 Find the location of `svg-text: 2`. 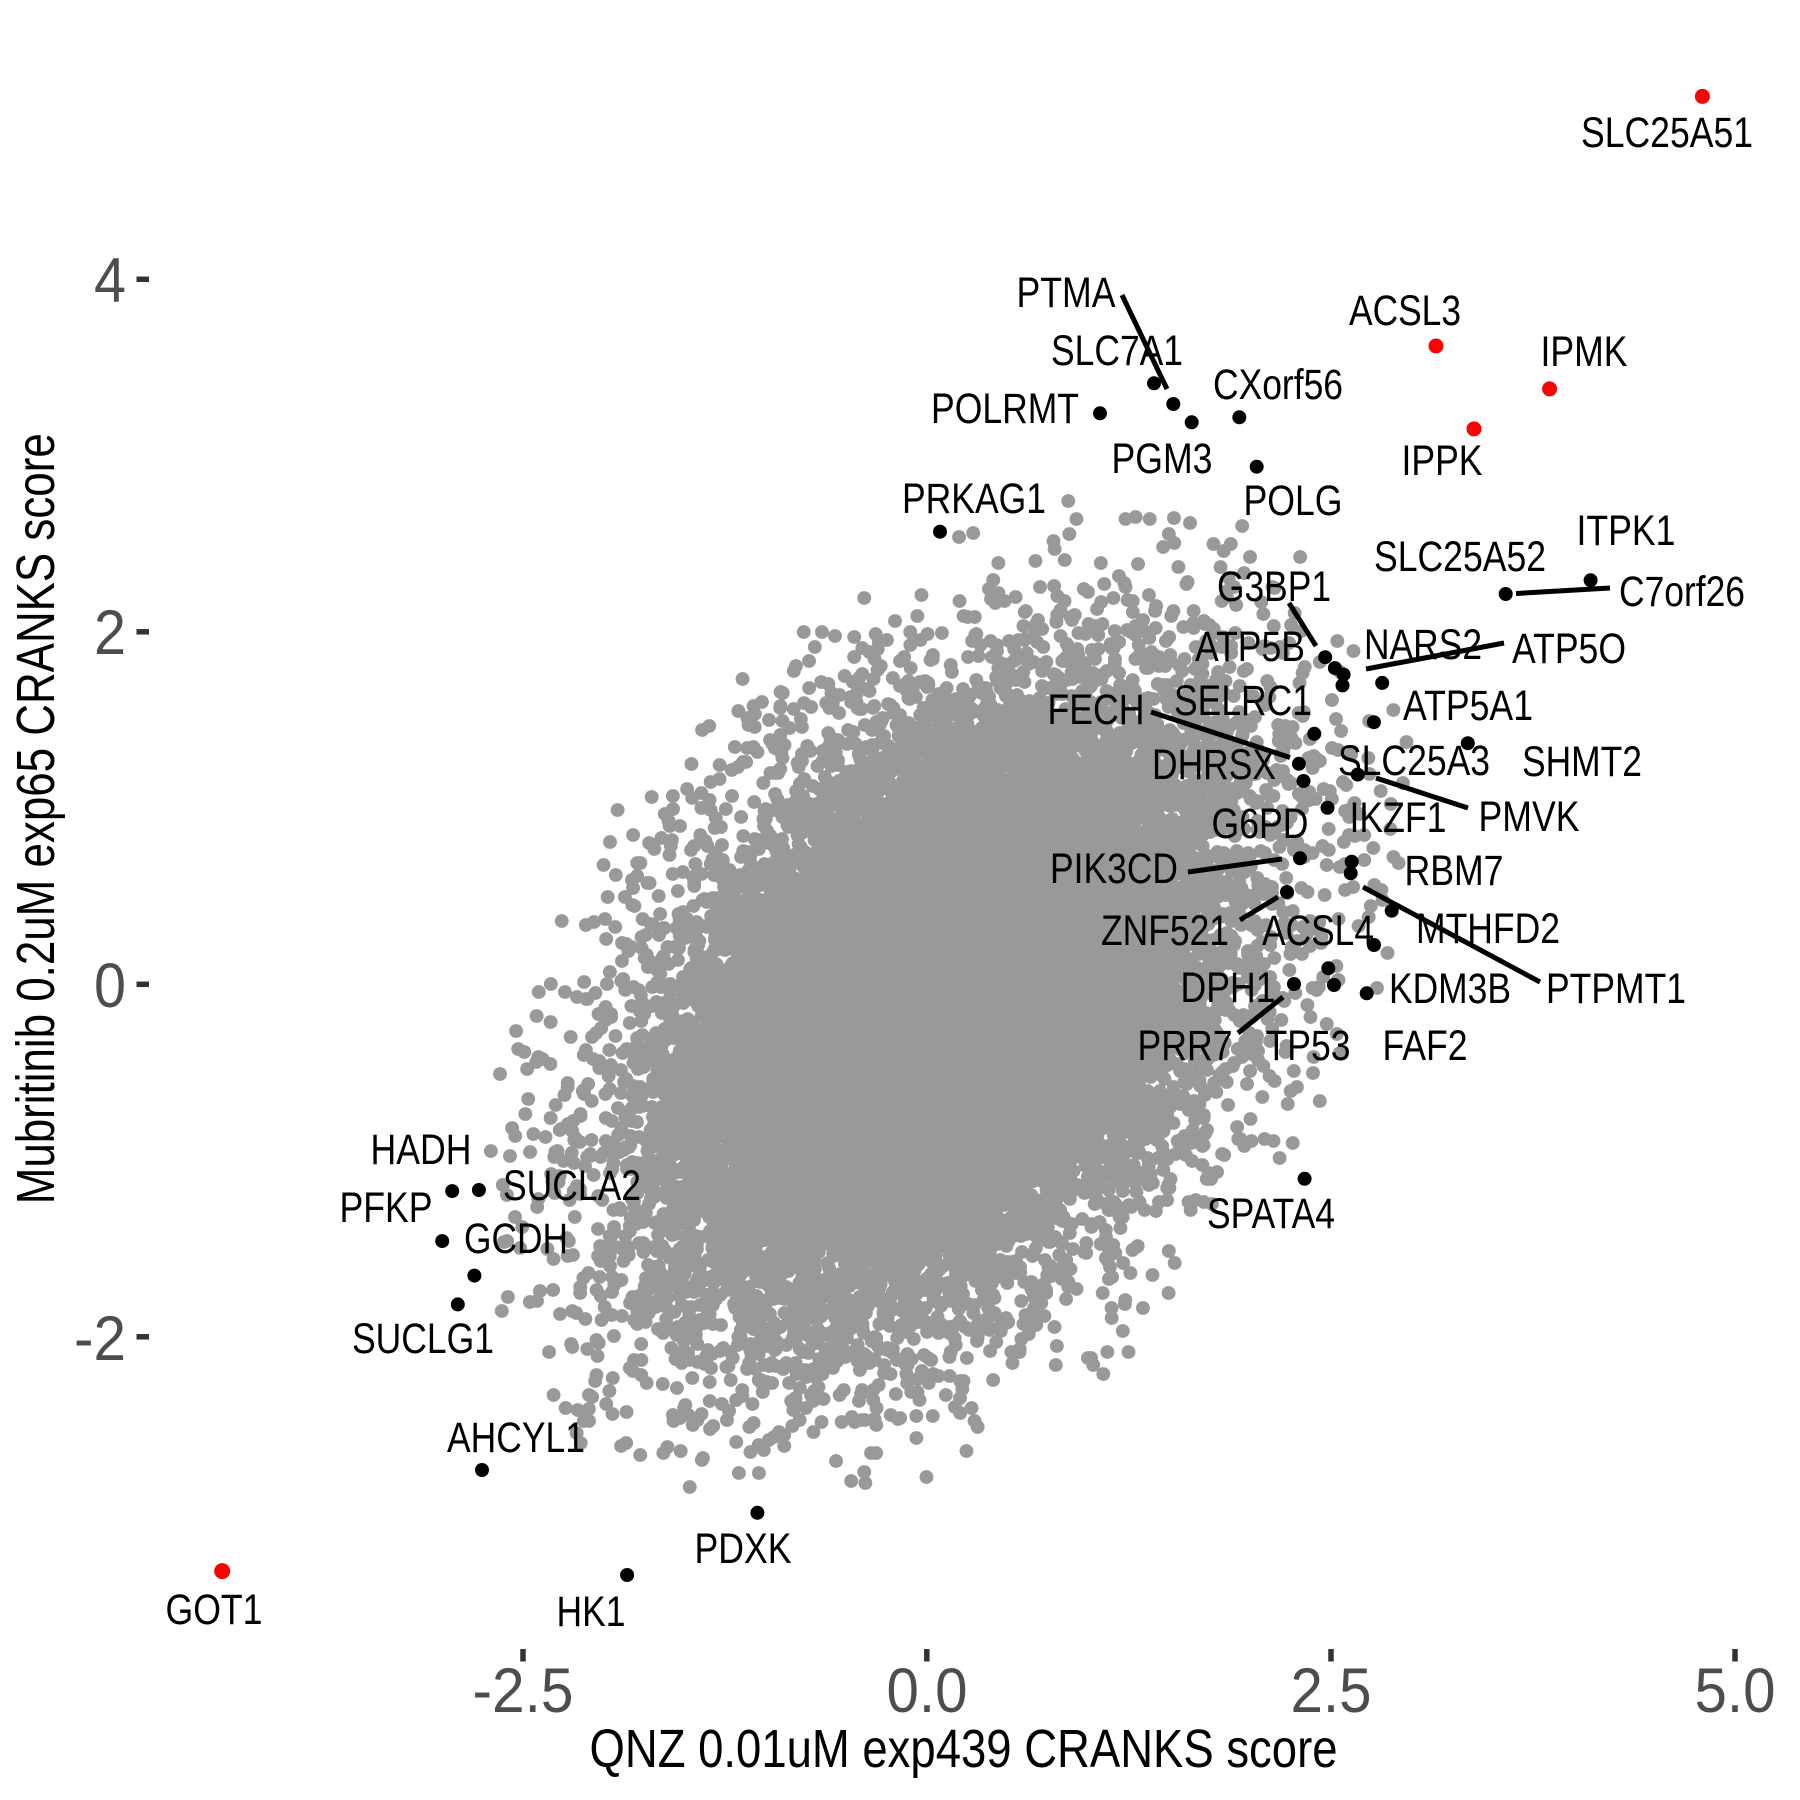

svg-text: 2 is located at coordinates (110, 633).